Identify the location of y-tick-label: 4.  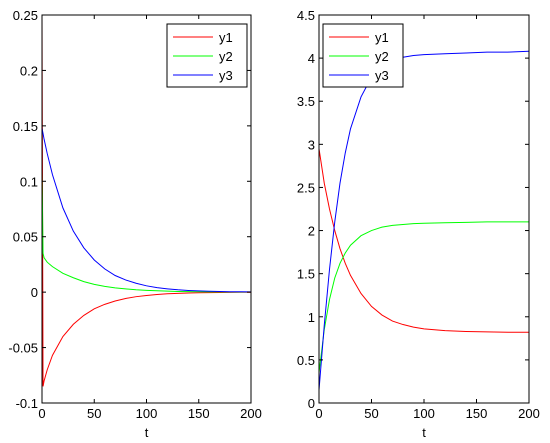
(311, 58).